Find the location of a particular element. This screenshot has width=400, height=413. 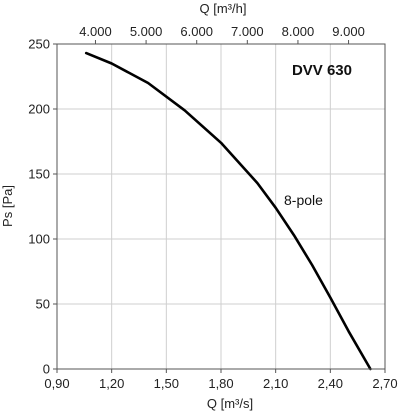

x2-tick-label: 9.000 is located at coordinates (348, 31).